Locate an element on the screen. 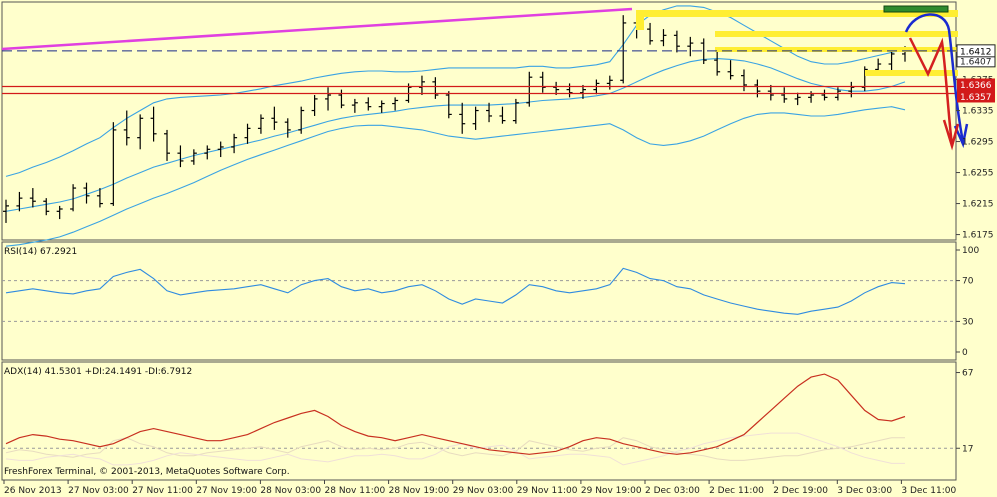 Image resolution: width=997 pixels, height=497 pixels. price-tag-current: 1.6412 is located at coordinates (976, 51).